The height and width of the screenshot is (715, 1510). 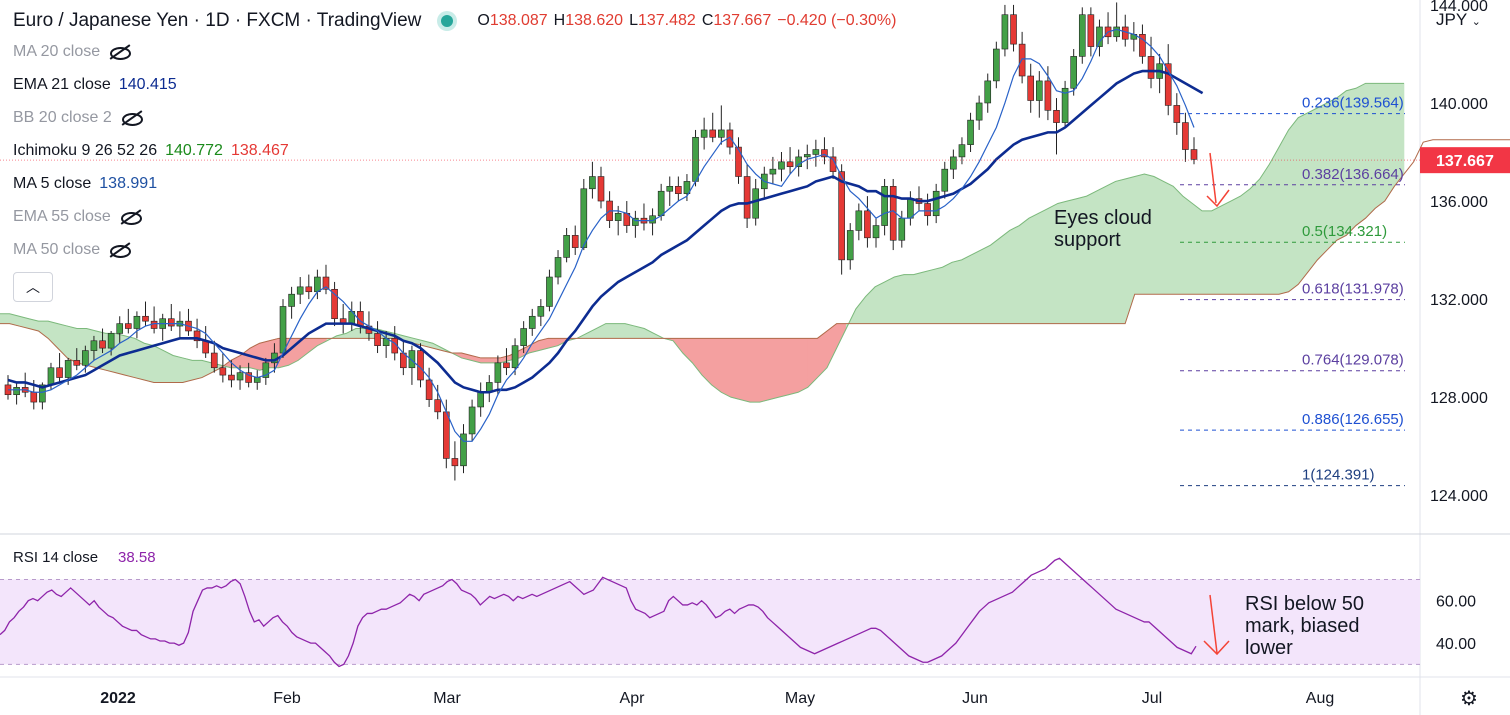 What do you see at coordinates (1465, 161) in the screenshot?
I see `last-price-label: 137.667` at bounding box center [1465, 161].